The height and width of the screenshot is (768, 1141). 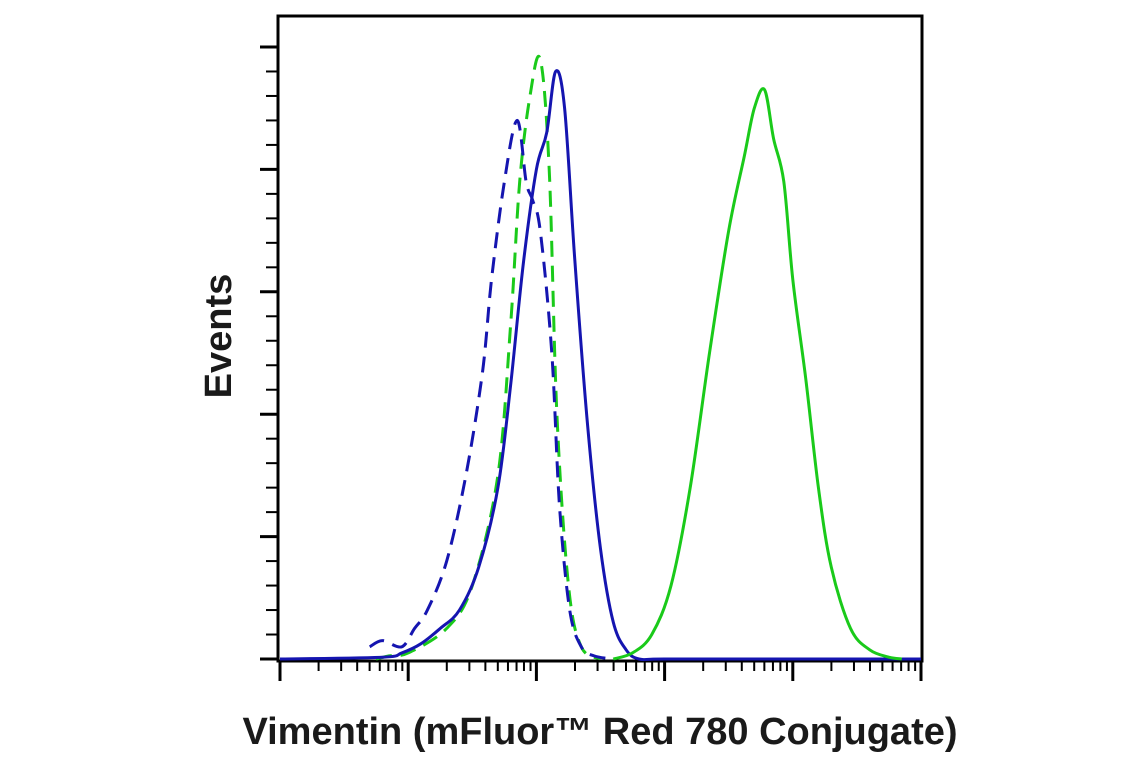 I want to click on y-axis-ticks, so click(x=269, y=353).